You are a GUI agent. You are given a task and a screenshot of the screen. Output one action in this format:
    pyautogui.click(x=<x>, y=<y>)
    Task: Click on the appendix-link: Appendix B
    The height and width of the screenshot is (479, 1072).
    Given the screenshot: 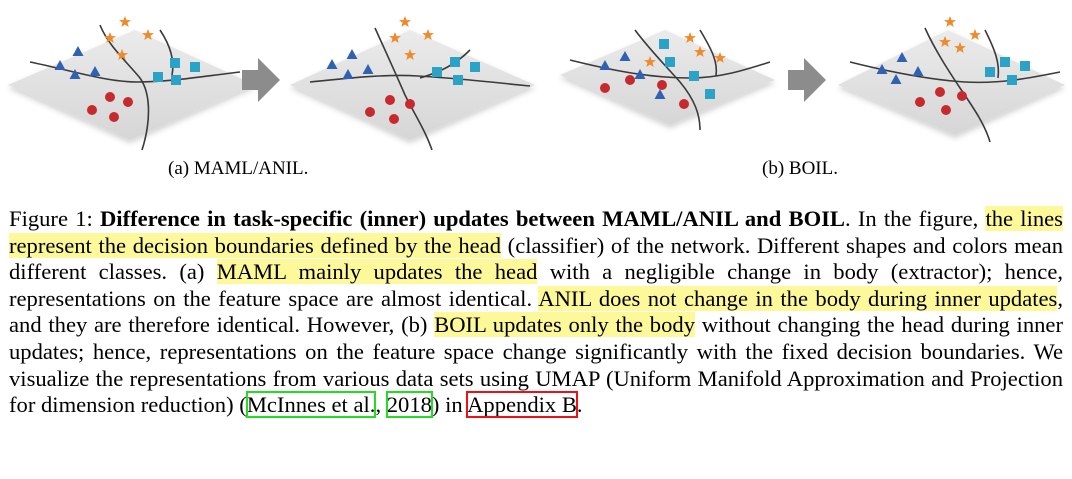 What is the action you would take?
    pyautogui.click(x=522, y=405)
    